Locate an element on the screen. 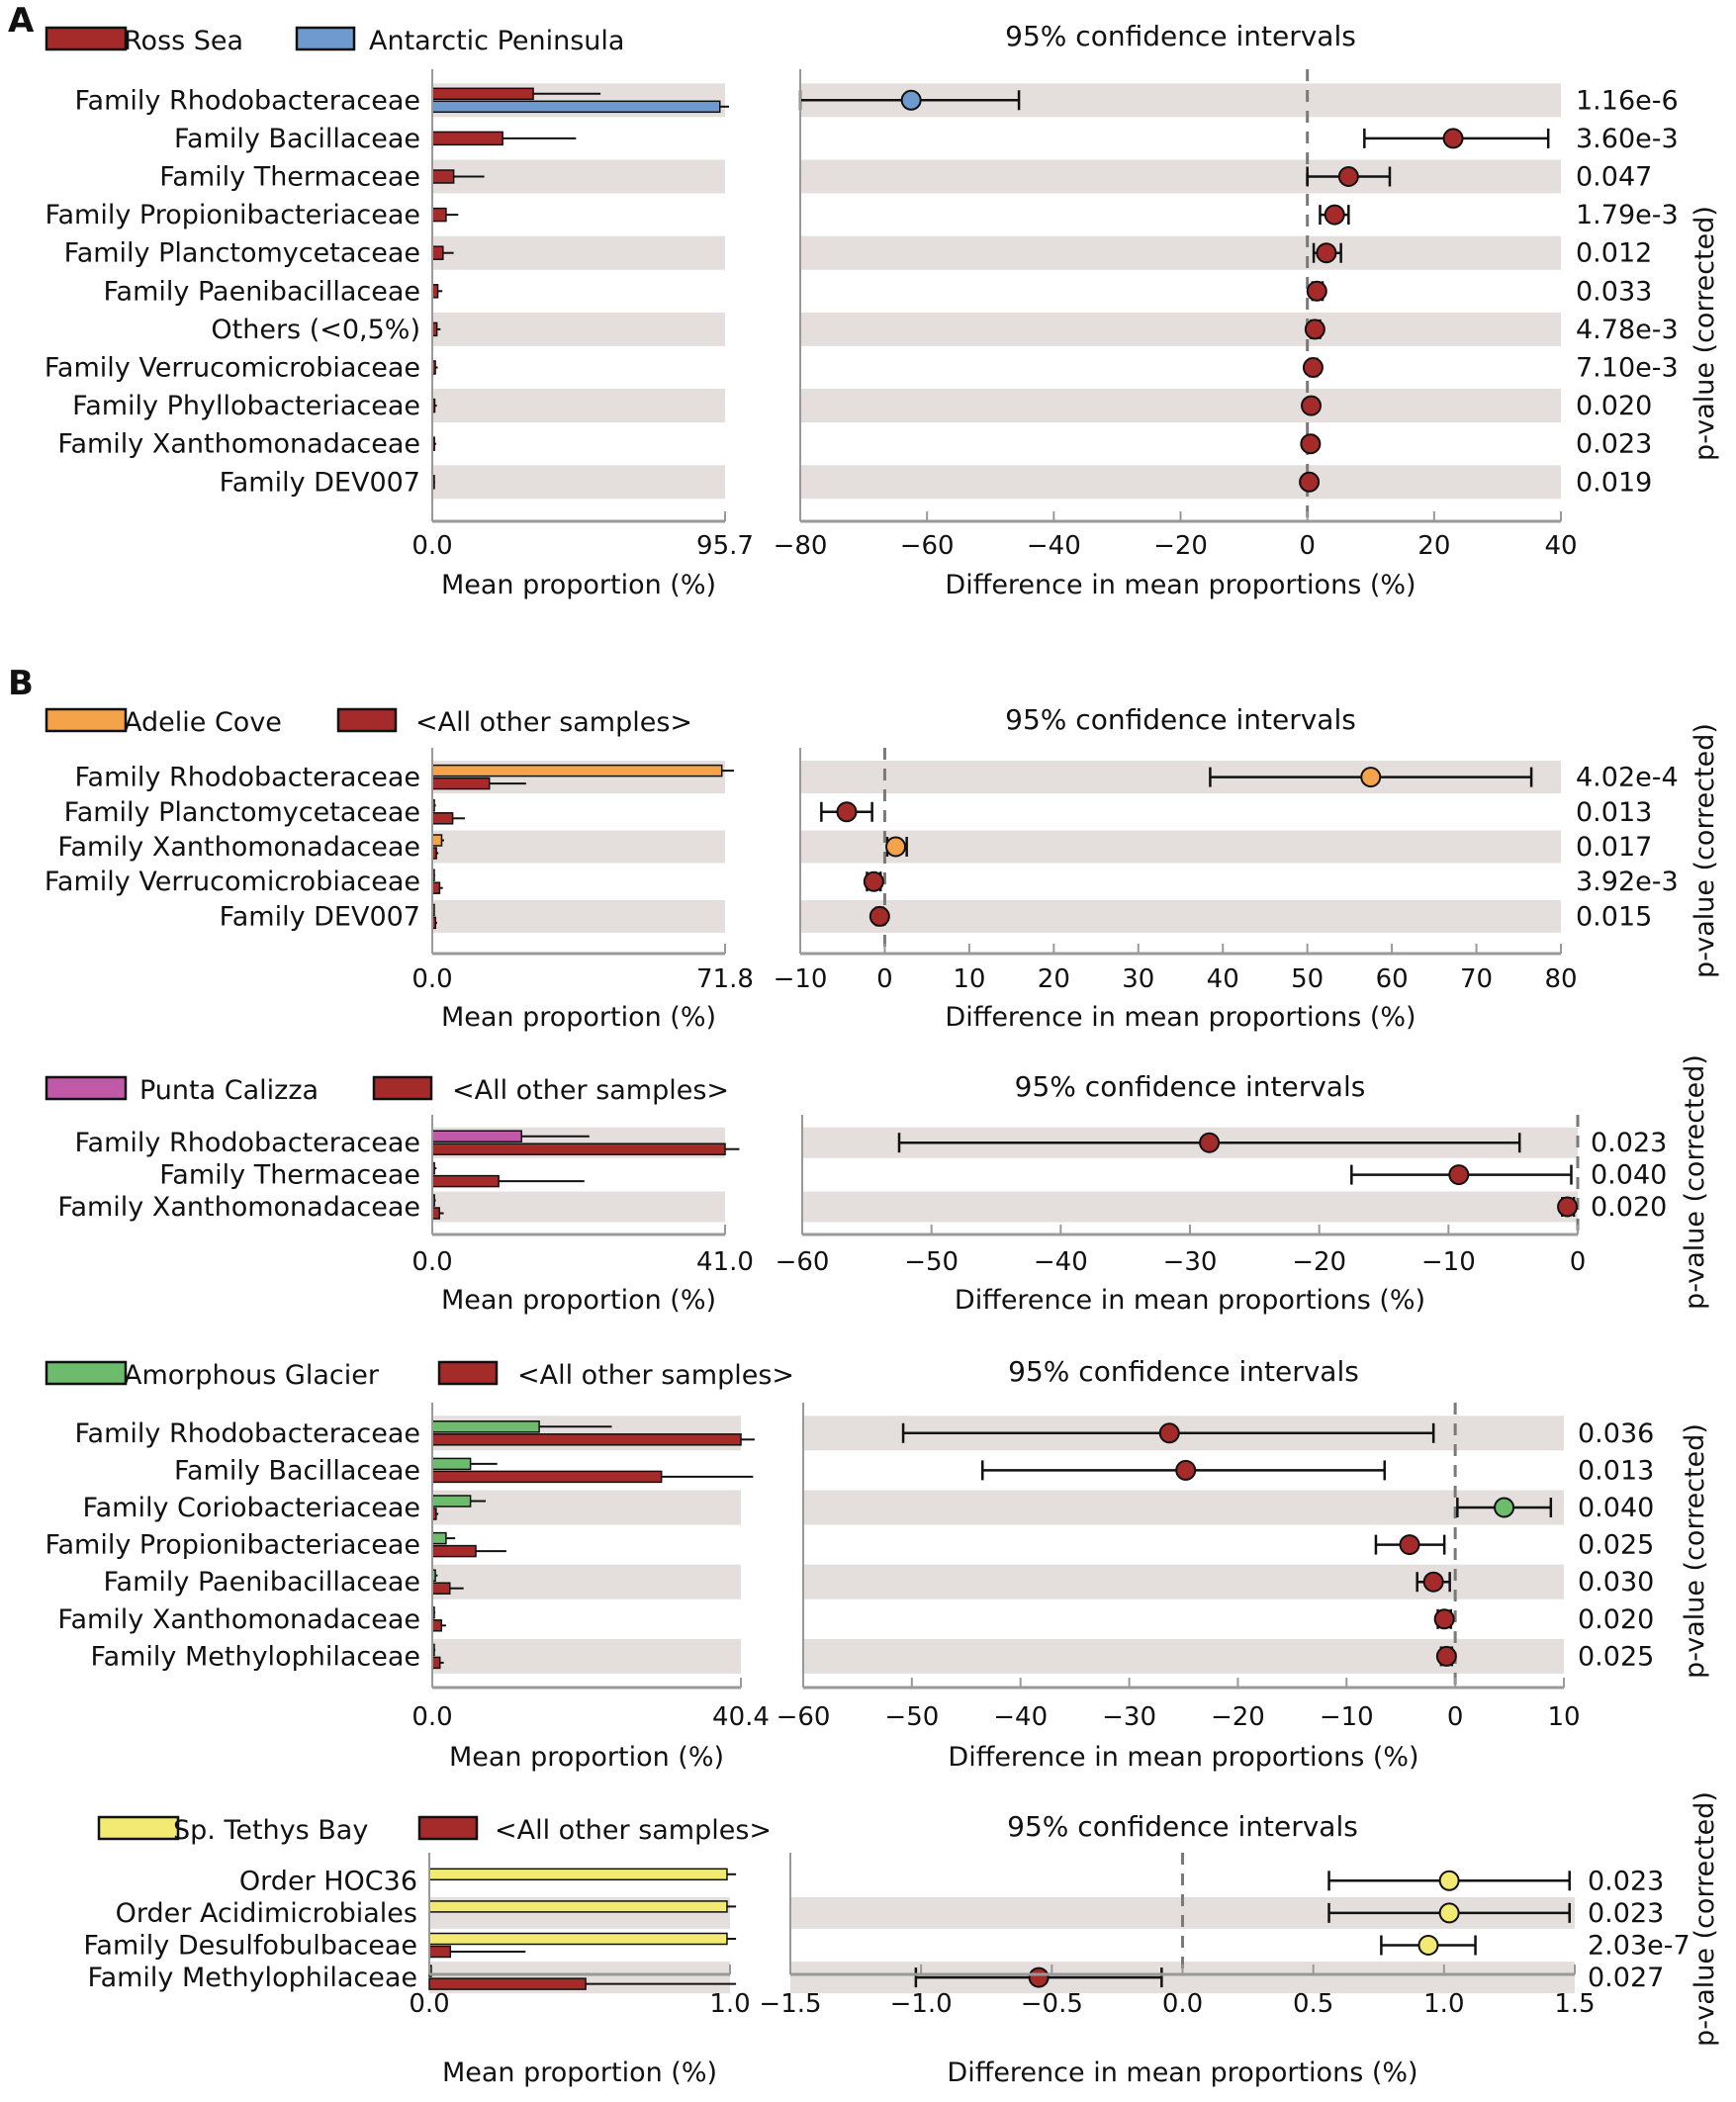 The height and width of the screenshot is (2102, 1736). panel-label-b: B is located at coordinates (21, 683).